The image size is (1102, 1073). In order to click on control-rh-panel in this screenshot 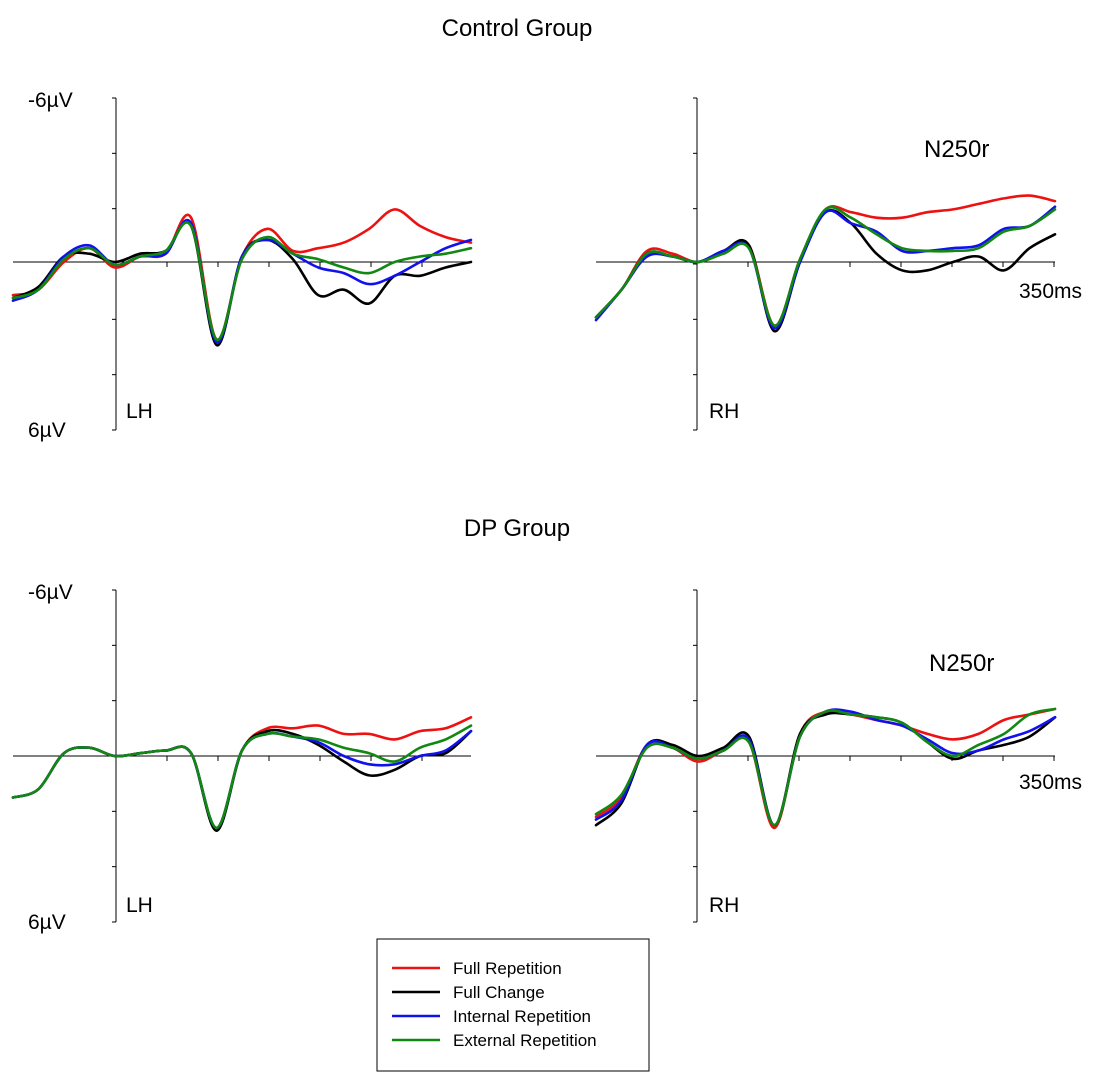, I will do `click(825, 264)`.